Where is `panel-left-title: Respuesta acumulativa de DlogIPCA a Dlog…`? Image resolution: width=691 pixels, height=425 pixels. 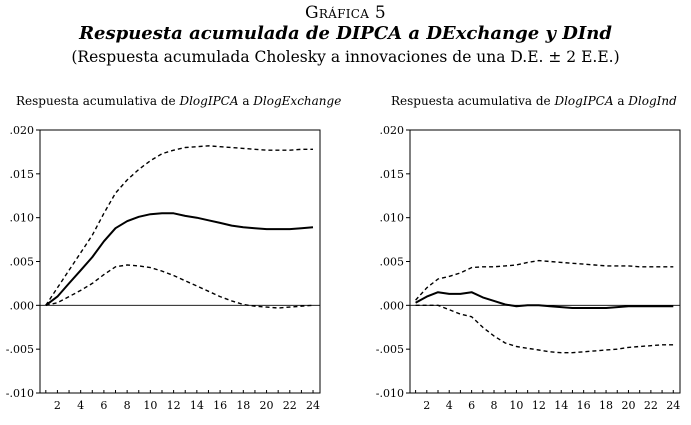 panel-left-title: Respuesta acumulativa de DlogIPCA a Dlog… is located at coordinates (178, 101).